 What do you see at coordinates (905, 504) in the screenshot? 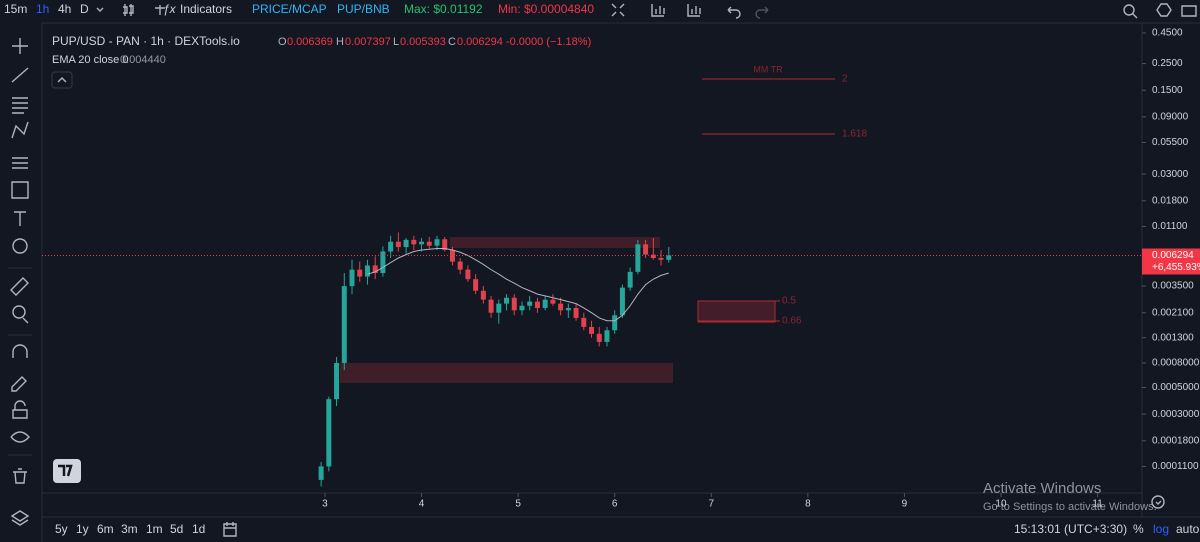
I see `x-tick-label: 9` at bounding box center [905, 504].